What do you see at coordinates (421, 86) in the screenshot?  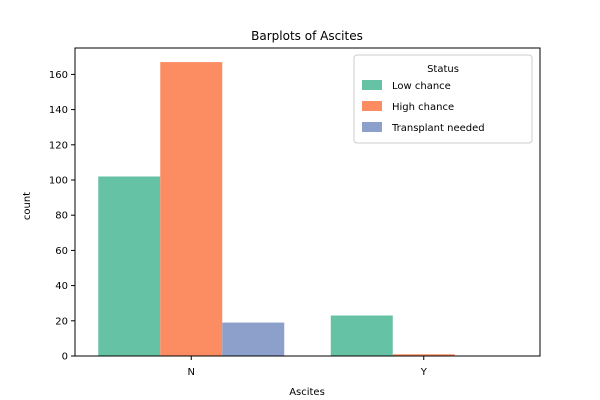 I see `legend-label: Low chance` at bounding box center [421, 86].